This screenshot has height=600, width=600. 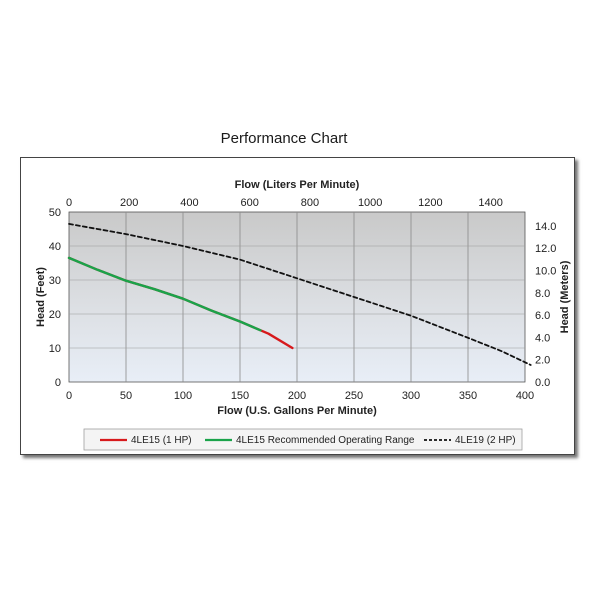 I want to click on x-tick-label: 100, so click(x=183, y=396).